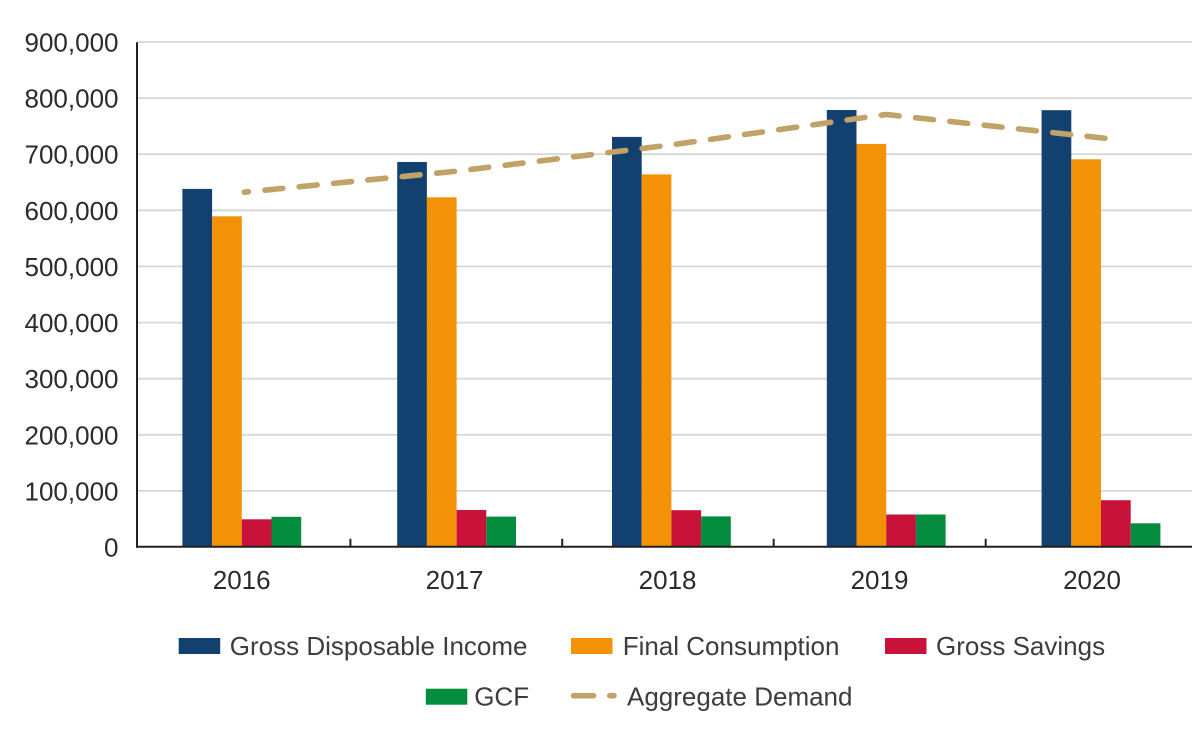 This screenshot has width=1200, height=737. I want to click on svg-text: 2019, so click(880, 580).